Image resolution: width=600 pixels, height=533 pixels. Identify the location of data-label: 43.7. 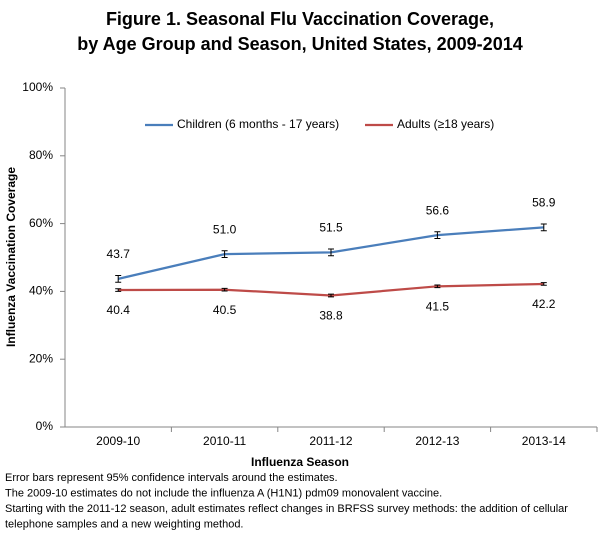
(119, 254).